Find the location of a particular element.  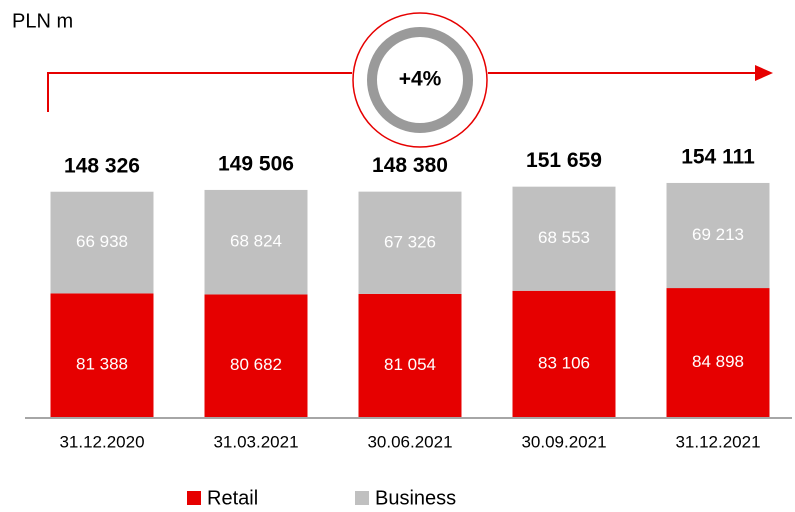

value-label: 81 388 is located at coordinates (102, 364).